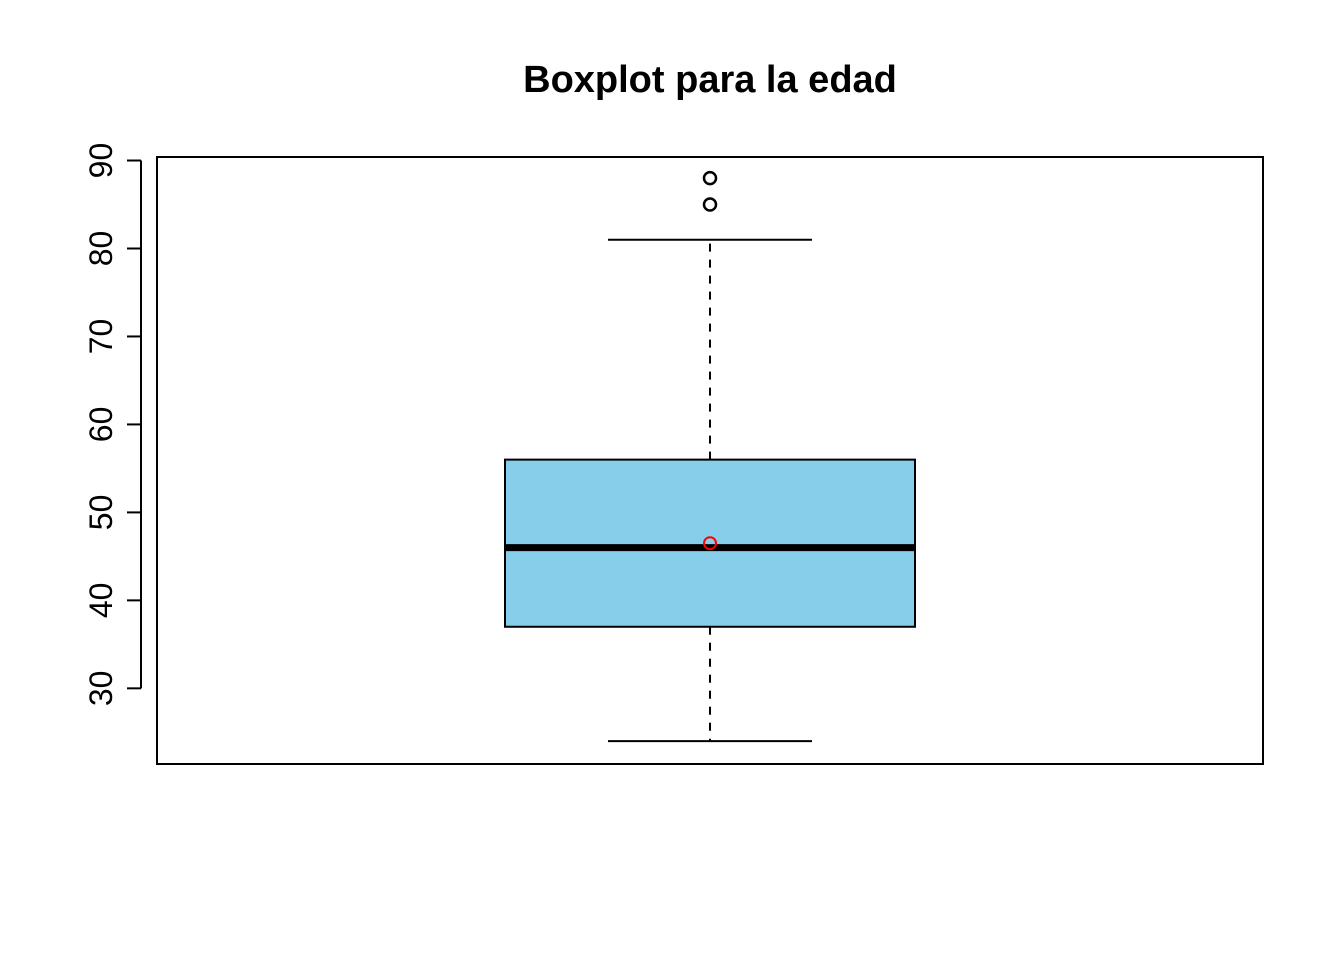 The height and width of the screenshot is (960, 1344). Describe the element at coordinates (710, 80) in the screenshot. I see `chart-title: Boxplot para la edad` at that location.